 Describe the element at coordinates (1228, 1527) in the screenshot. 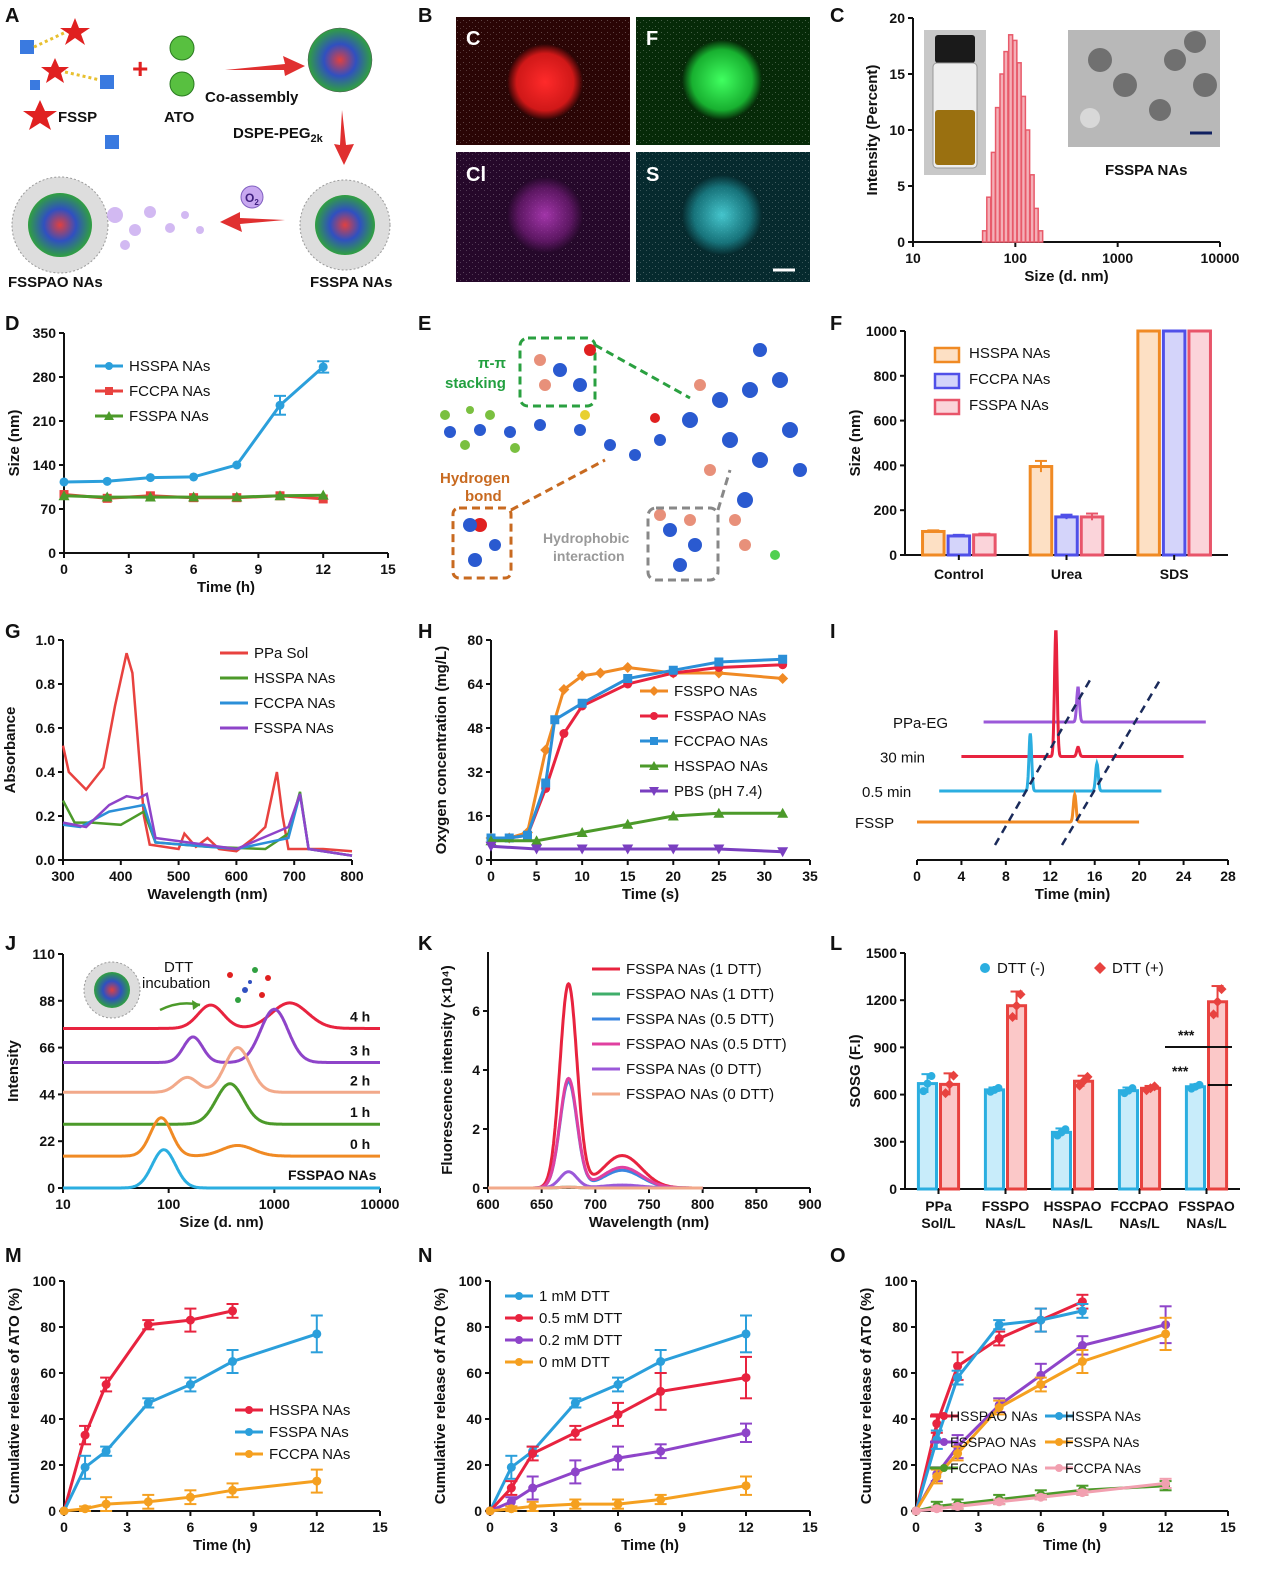

I see `x-tick-label: 15` at that location.